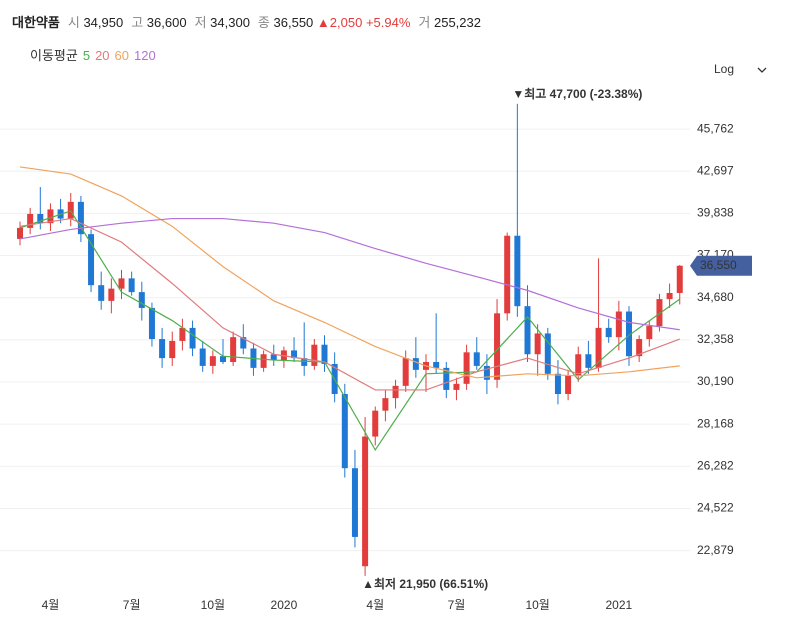  I want to click on y-tick-label: 22,879, so click(715, 550).